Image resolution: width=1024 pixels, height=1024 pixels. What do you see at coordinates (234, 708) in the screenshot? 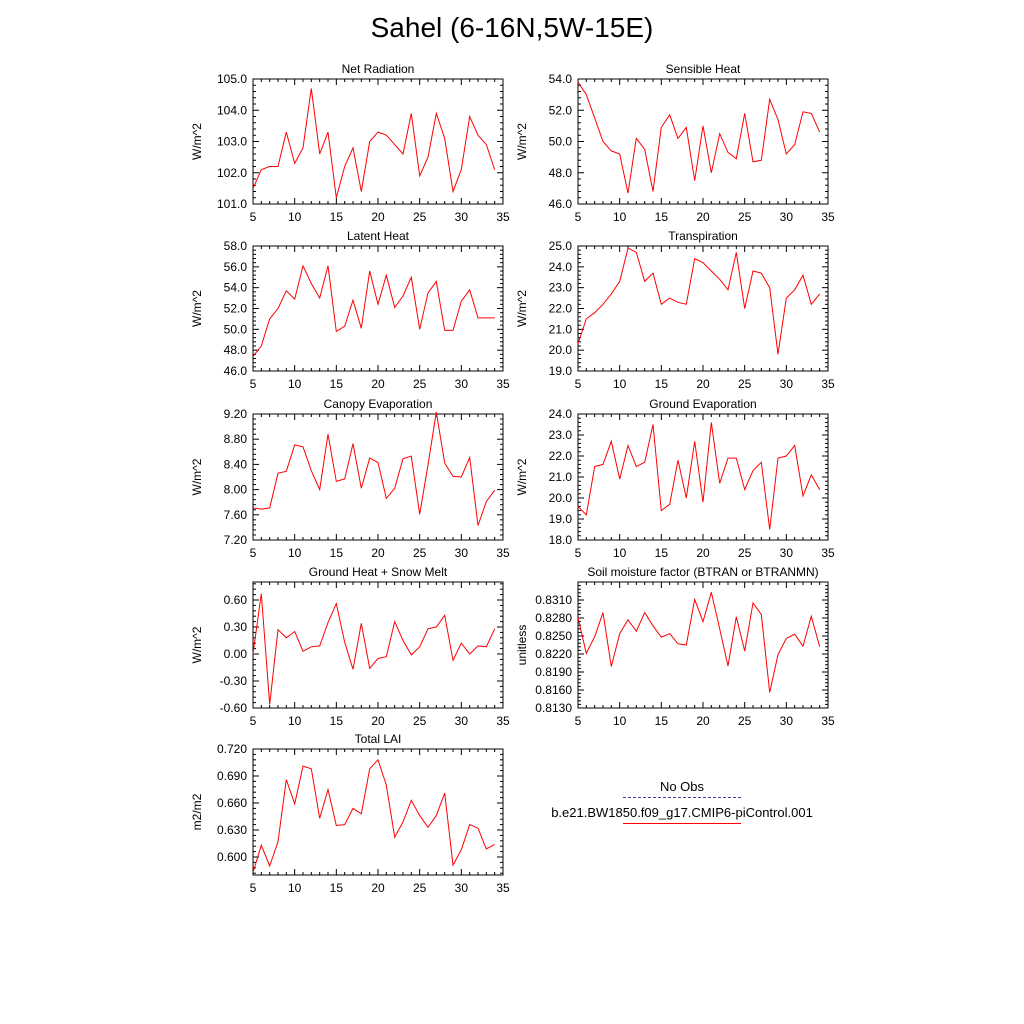
I see `y-tick-label: -0.60` at bounding box center [234, 708].